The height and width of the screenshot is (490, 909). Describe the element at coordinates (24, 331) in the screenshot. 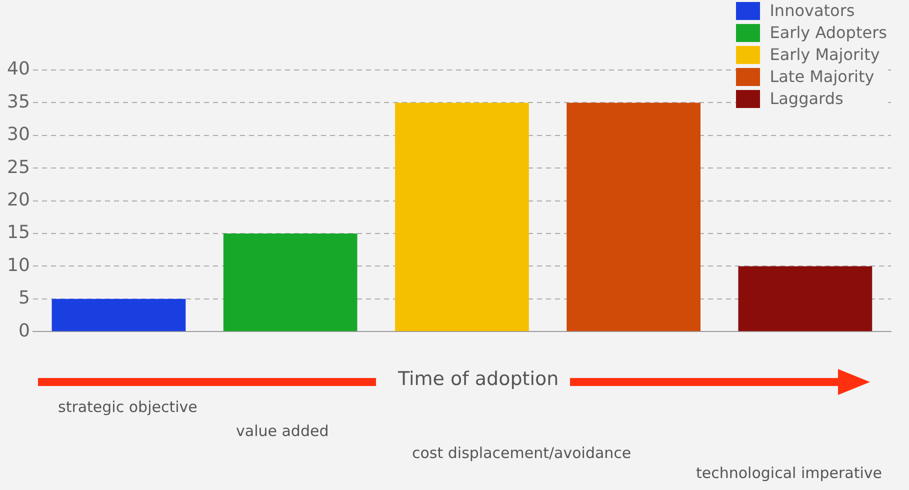

I see `y-tick-label: 0` at that location.